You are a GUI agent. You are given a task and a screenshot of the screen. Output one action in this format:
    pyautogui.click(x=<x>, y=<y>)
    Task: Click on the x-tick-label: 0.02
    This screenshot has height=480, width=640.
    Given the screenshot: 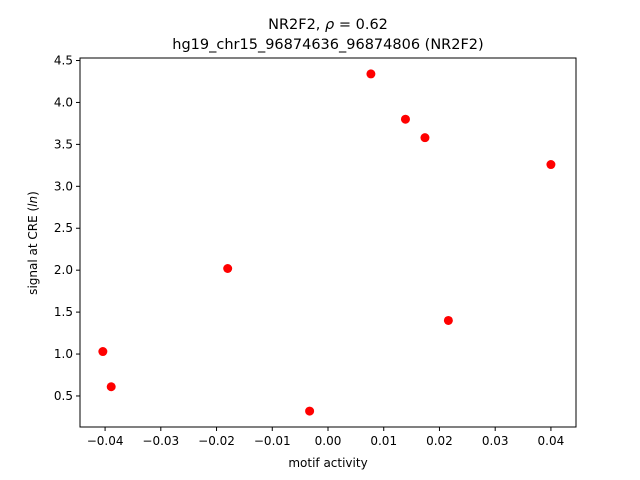 What is the action you would take?
    pyautogui.click(x=439, y=441)
    